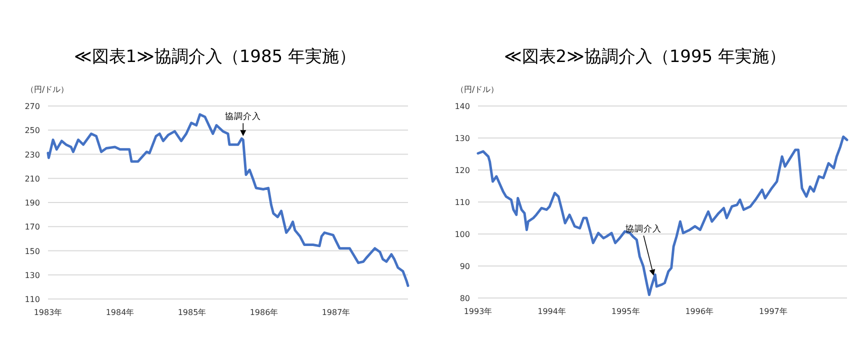 The height and width of the screenshot is (357, 868). What do you see at coordinates (32, 251) in the screenshot?
I see `y-tick-label: 150` at bounding box center [32, 251].